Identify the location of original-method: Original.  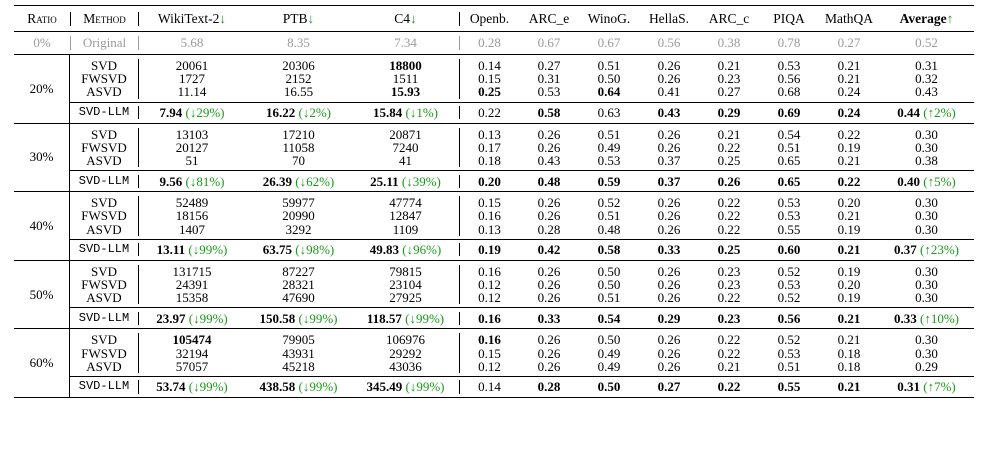
(104, 43).